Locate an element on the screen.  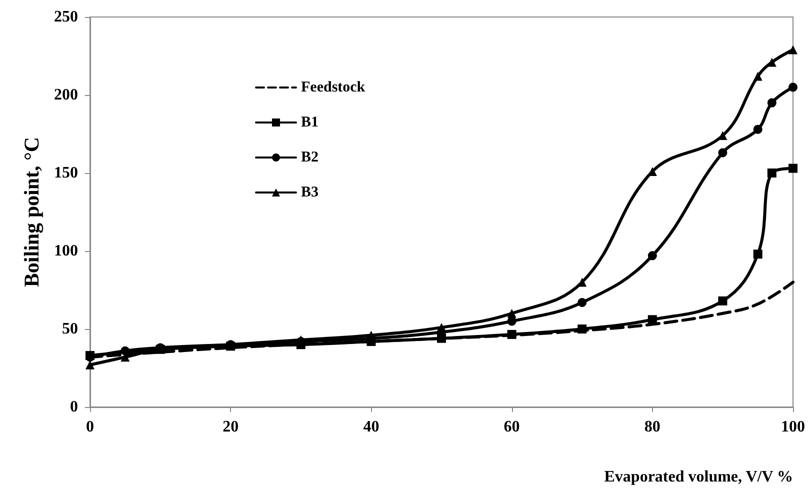
legend-label: B1 is located at coordinates (310, 122).